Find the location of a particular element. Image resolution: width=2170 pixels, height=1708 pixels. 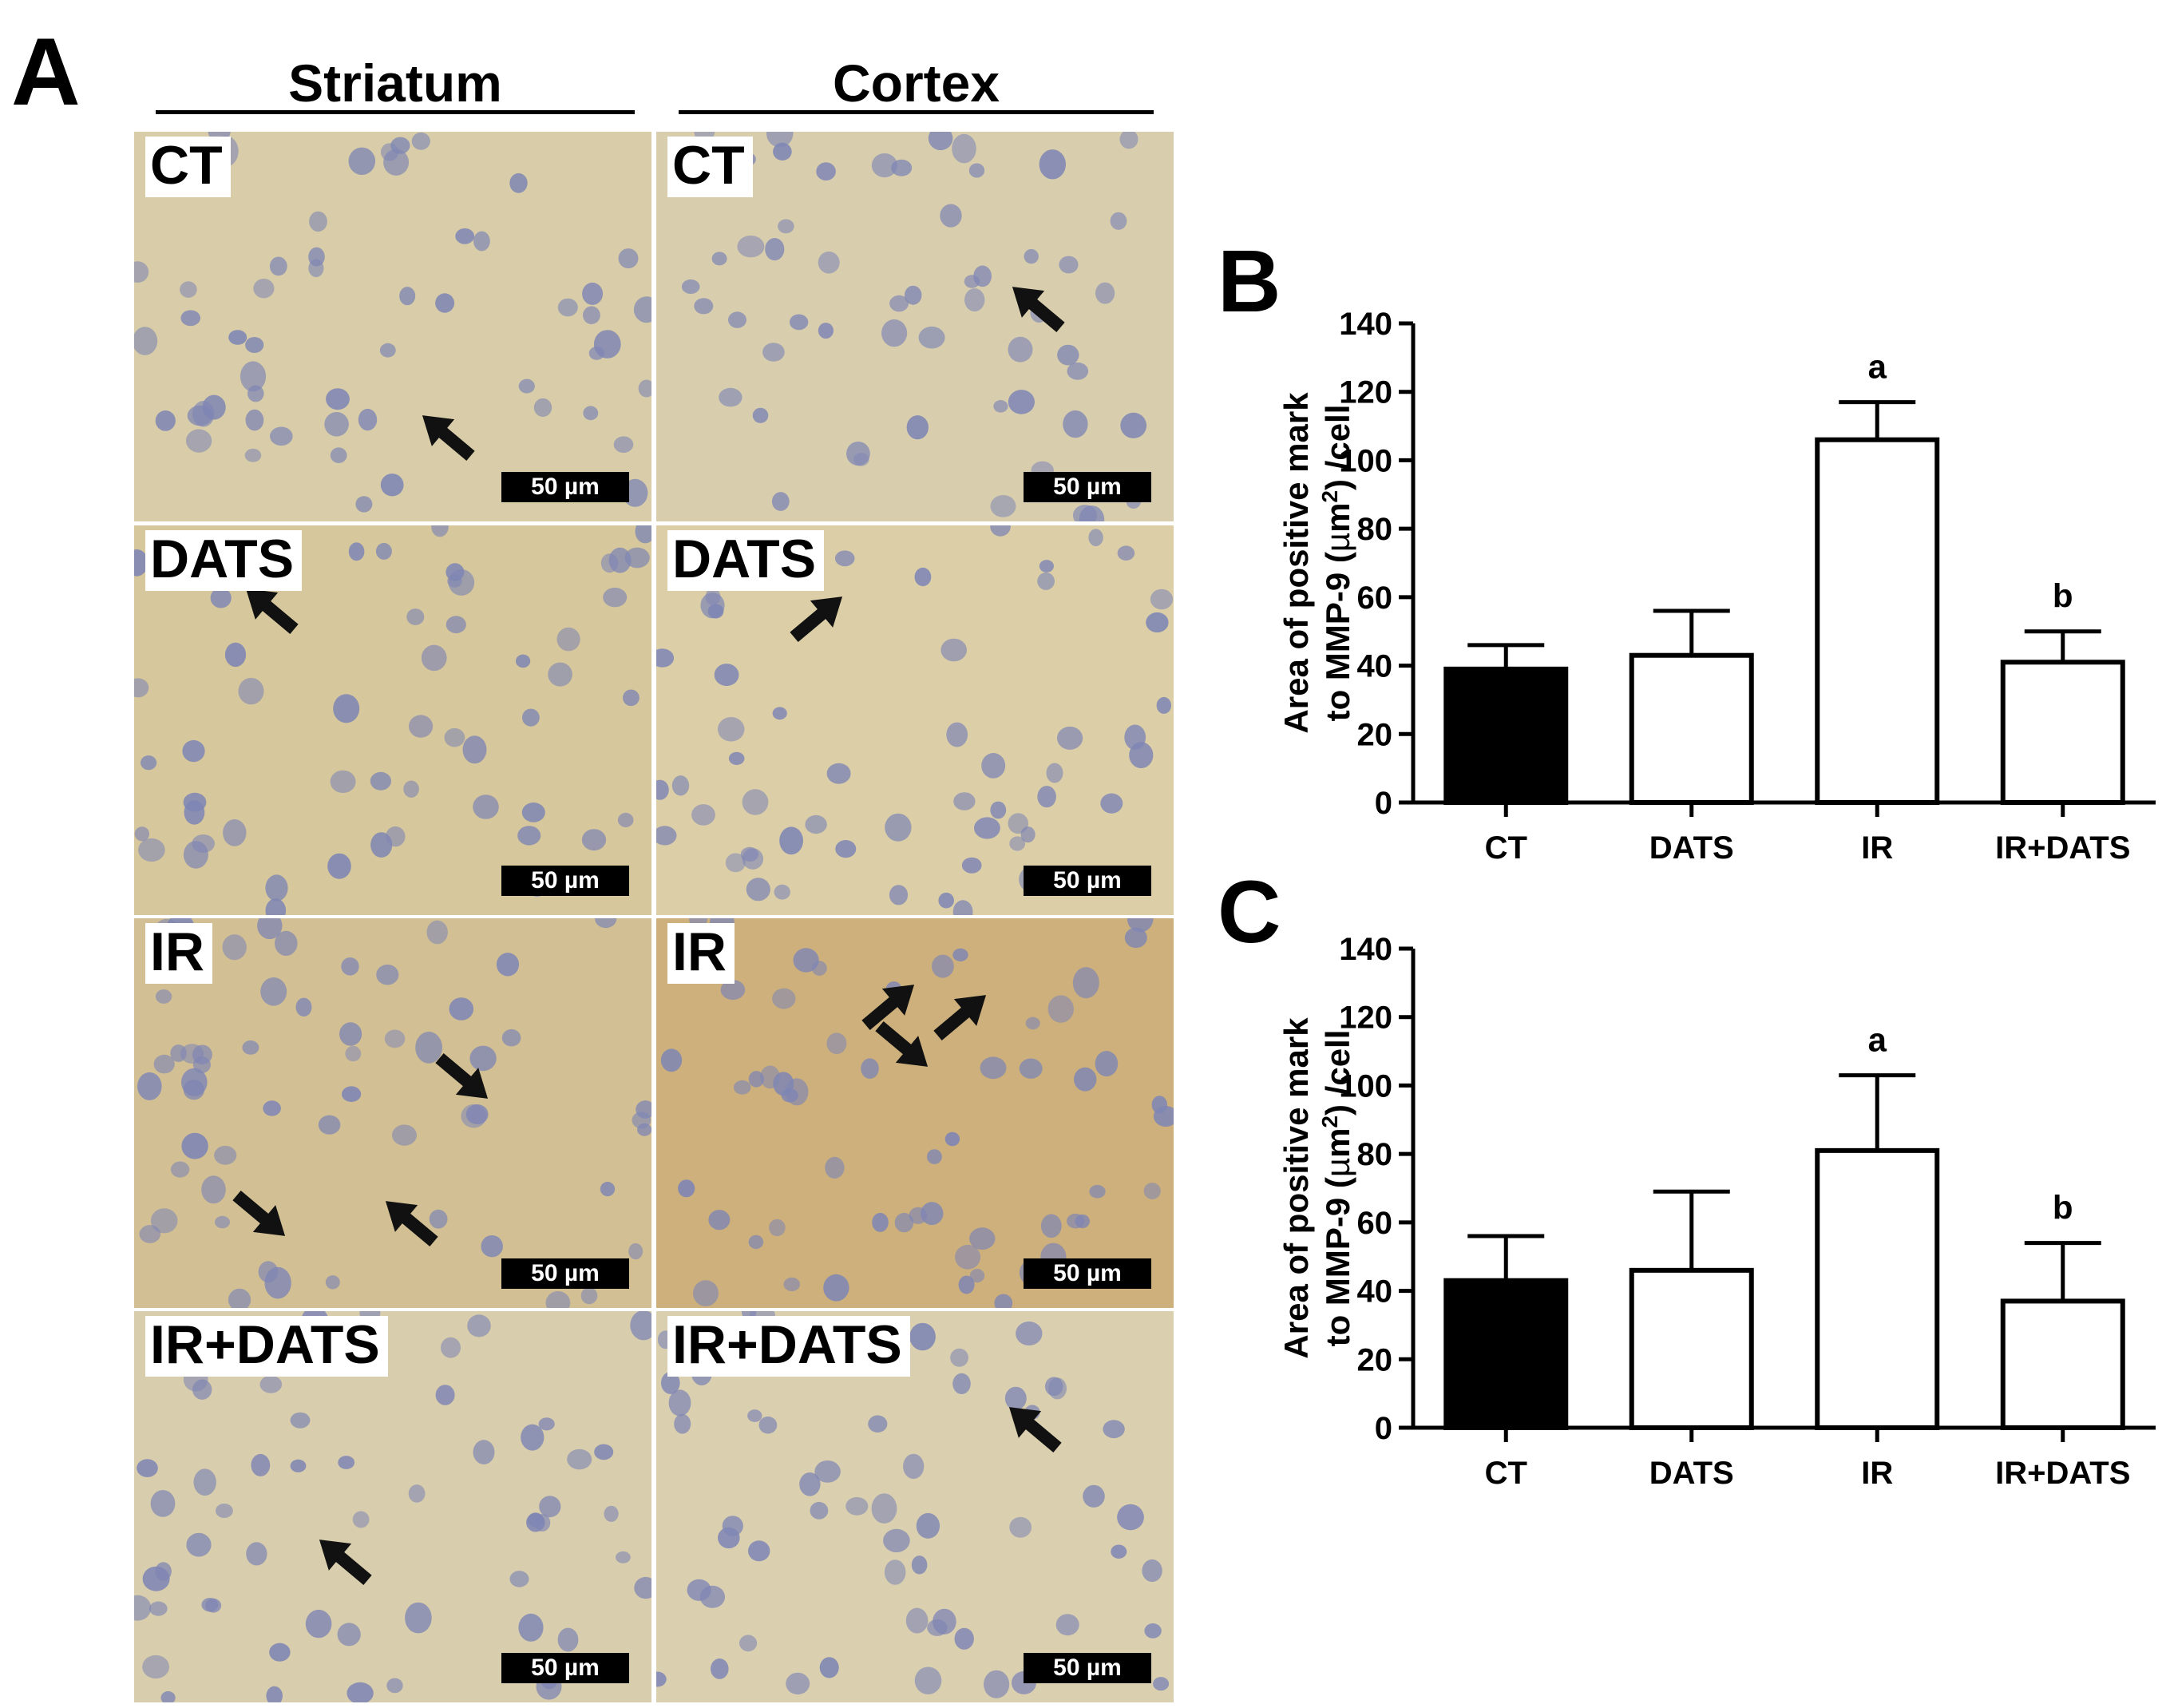

significance-label: b is located at coordinates (2063, 596).